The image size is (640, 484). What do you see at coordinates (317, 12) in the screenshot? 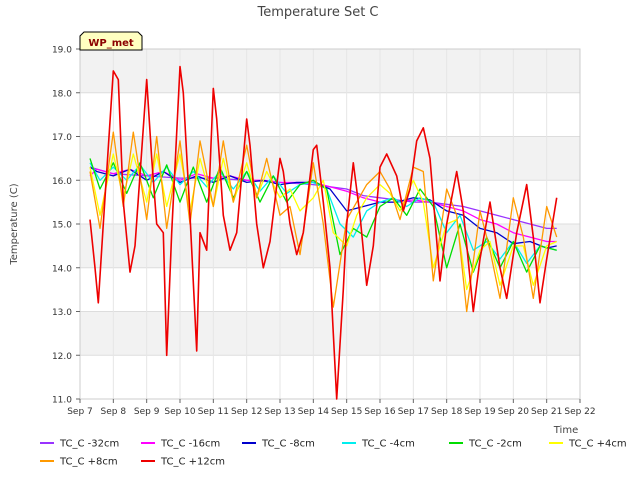
I see `chart-title: Temperature Set C` at bounding box center [317, 12].